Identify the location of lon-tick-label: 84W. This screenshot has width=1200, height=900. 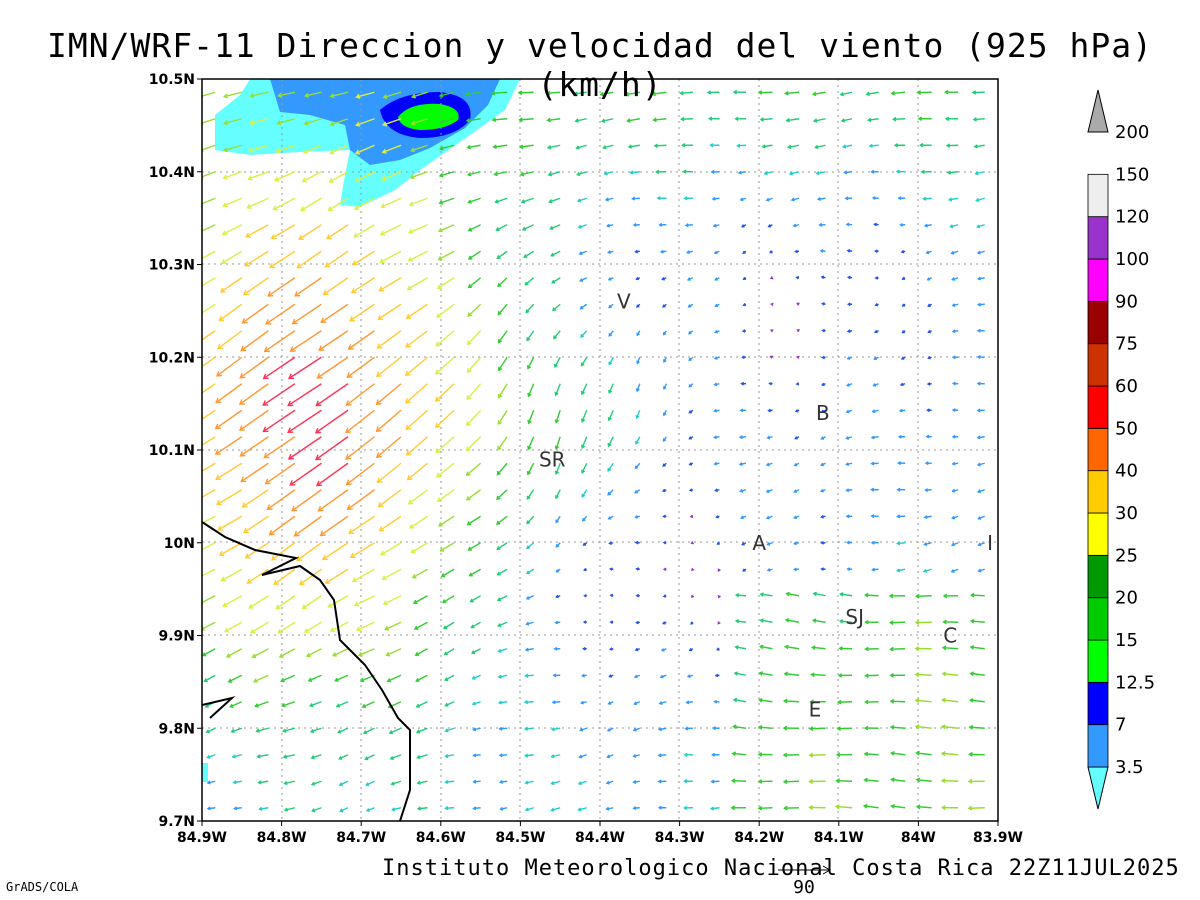
(918, 838).